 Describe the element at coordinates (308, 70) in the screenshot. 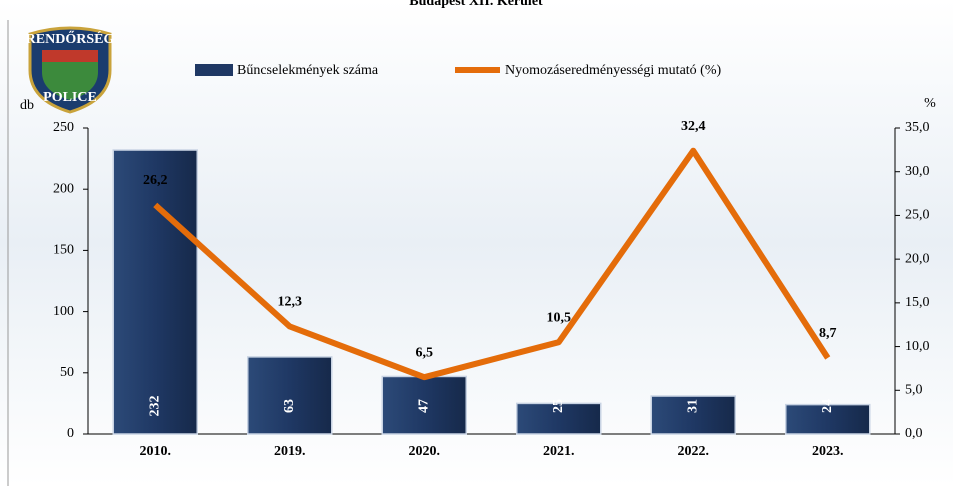

I see `legend-label: Bűncselekmények száma` at that location.